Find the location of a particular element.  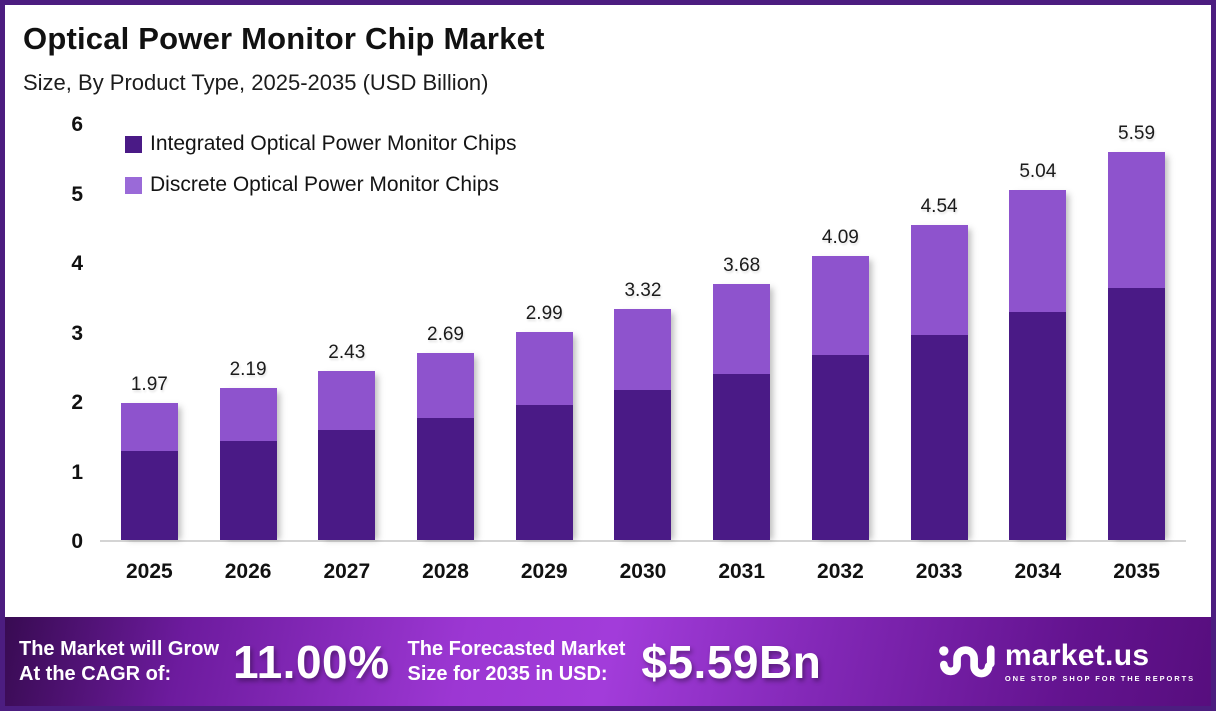

bar-total-label-2027: 2.43 is located at coordinates (347, 353).